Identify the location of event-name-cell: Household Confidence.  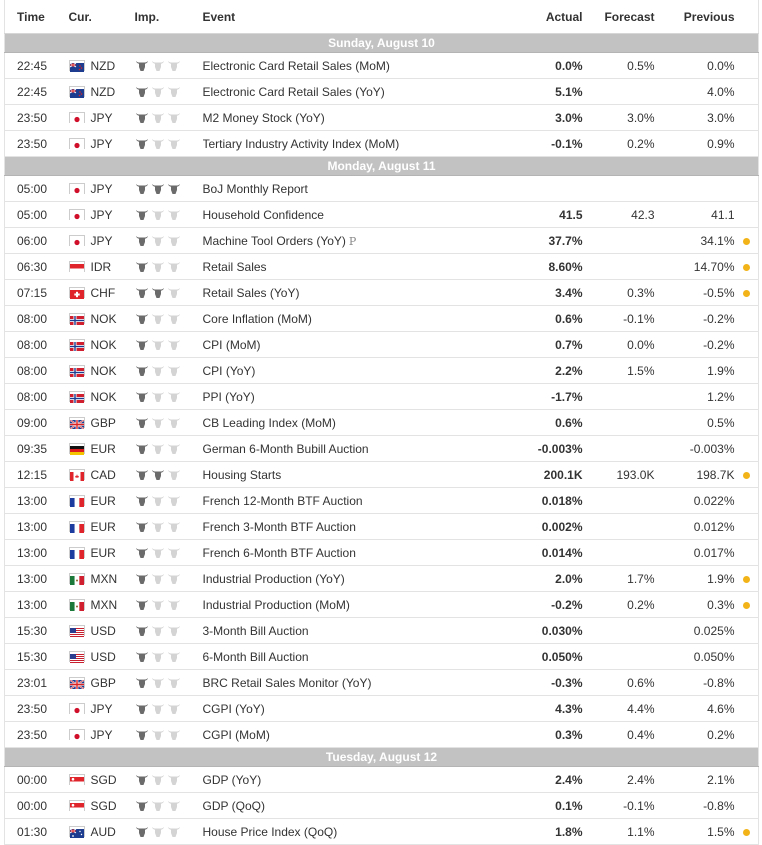
(347, 214).